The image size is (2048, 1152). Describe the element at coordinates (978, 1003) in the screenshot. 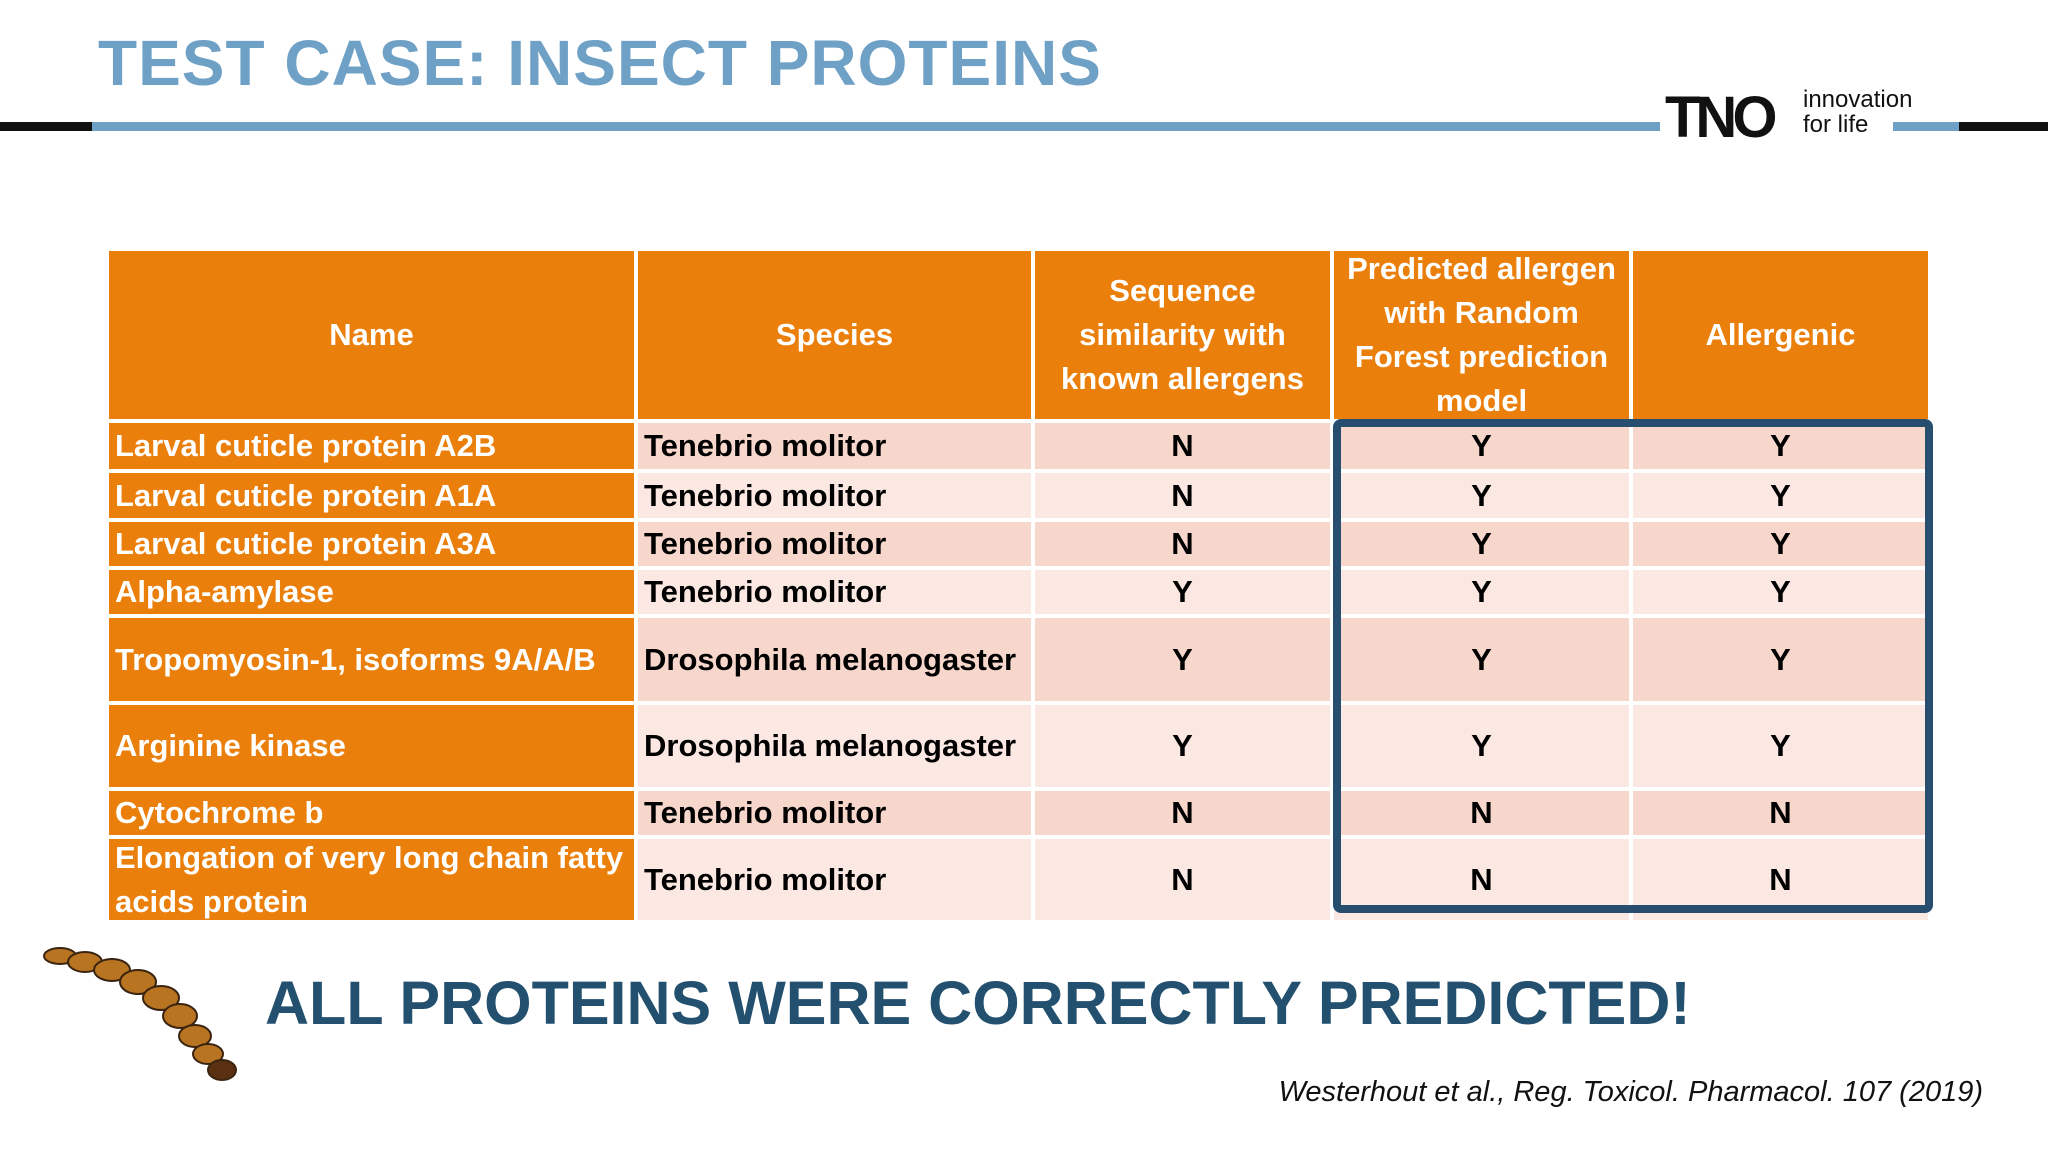

I see `conclusion: ALL PROTEINS WERE CORRECTLY PREDICTED!` at that location.